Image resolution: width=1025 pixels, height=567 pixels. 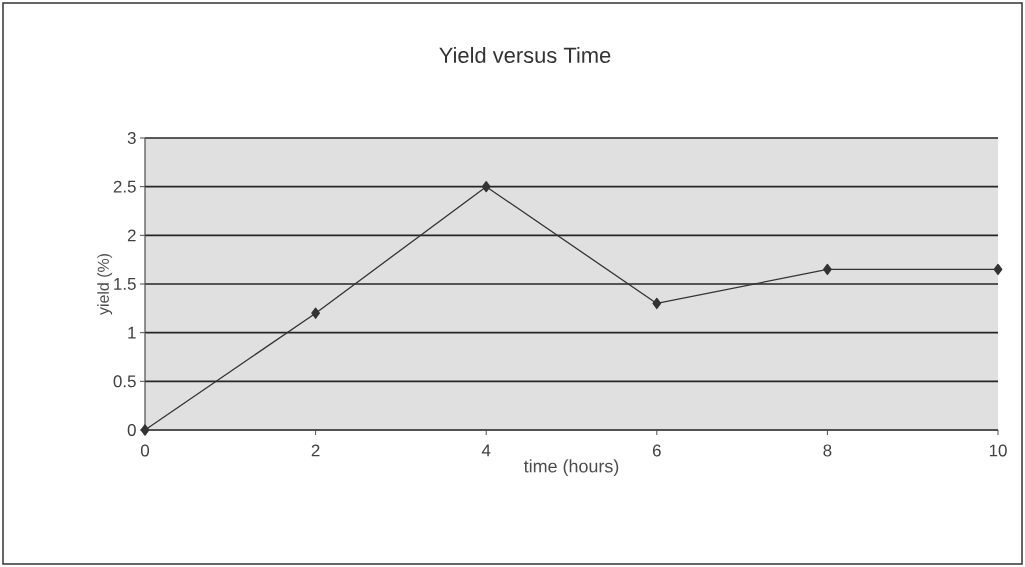 What do you see at coordinates (124, 186) in the screenshot?
I see `y-tick-label: 2.5` at bounding box center [124, 186].